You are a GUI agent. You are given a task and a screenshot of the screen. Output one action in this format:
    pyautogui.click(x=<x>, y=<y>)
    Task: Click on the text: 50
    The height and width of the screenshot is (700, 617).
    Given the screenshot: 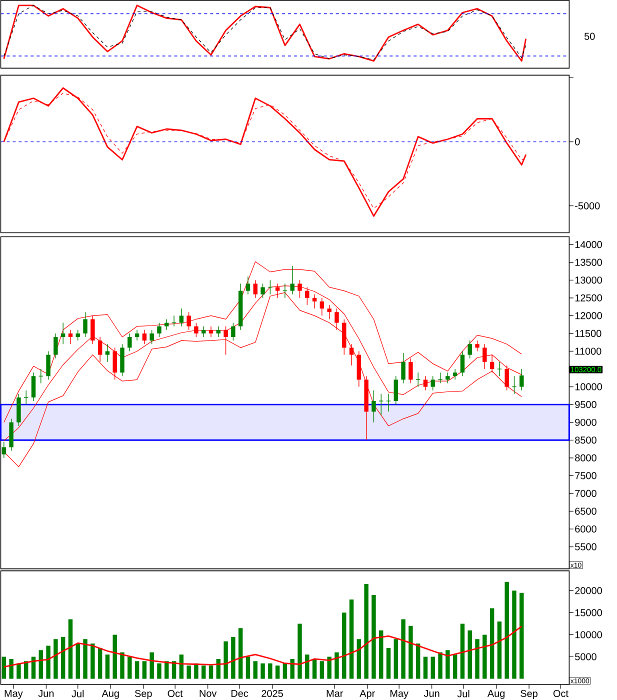 What is the action you would take?
    pyautogui.click(x=589, y=36)
    